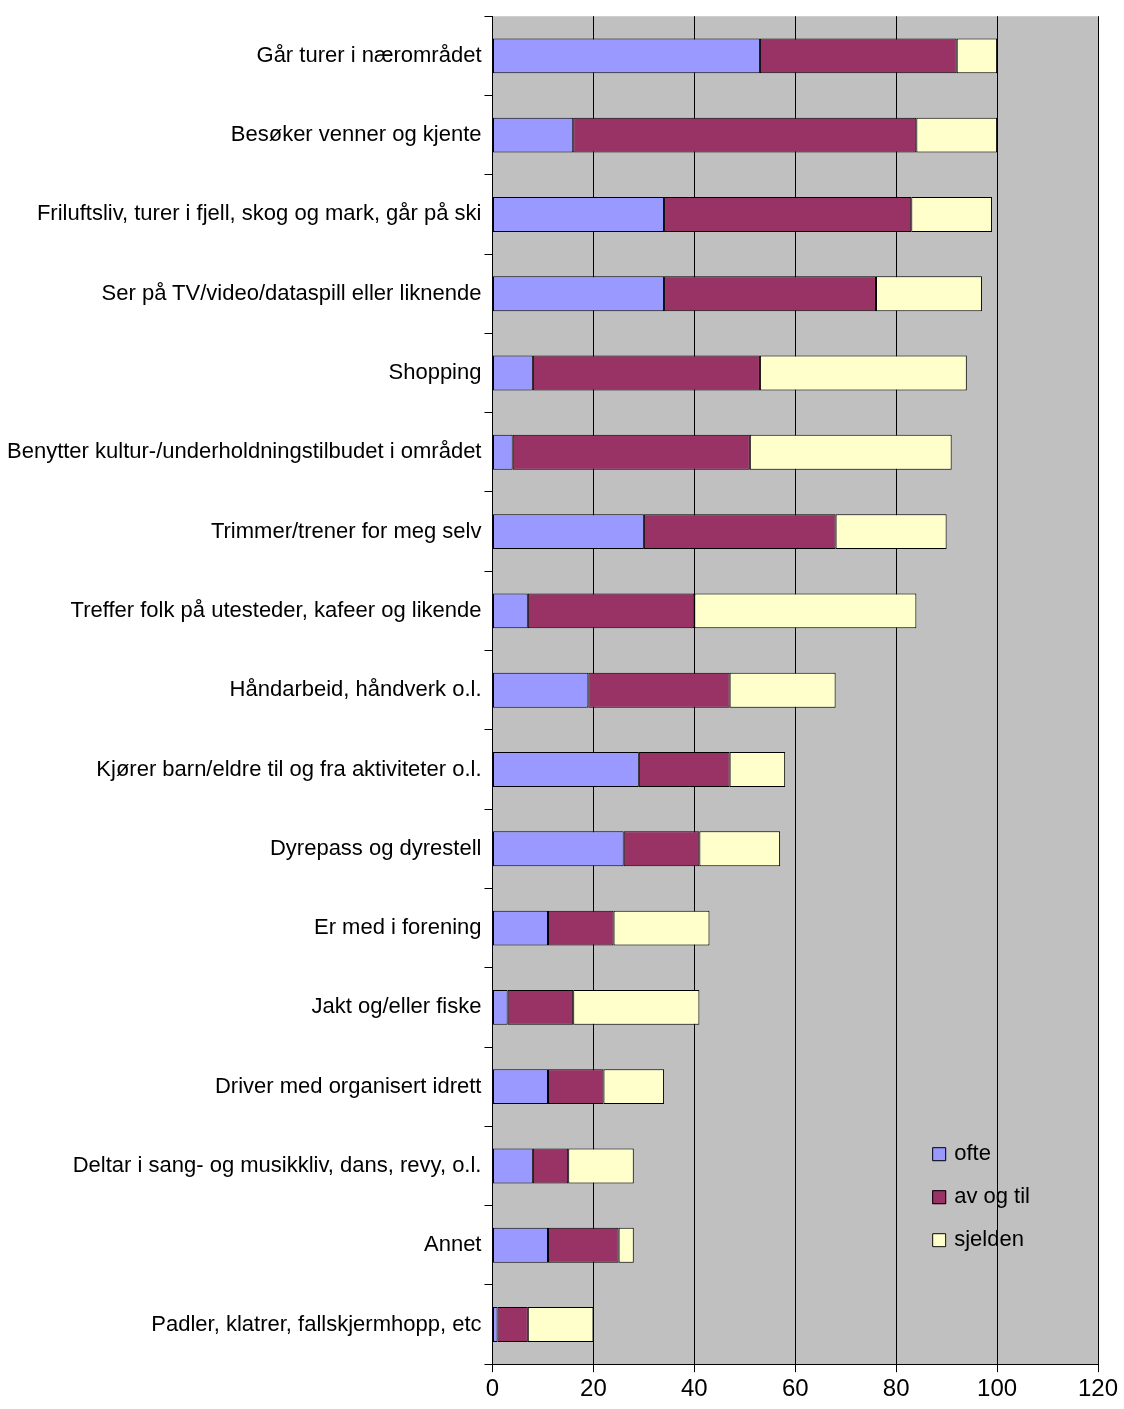  What do you see at coordinates (244, 451) in the screenshot?
I see `y-tick-label: Benytter kultur-/underholdningstilbudet i området` at bounding box center [244, 451].